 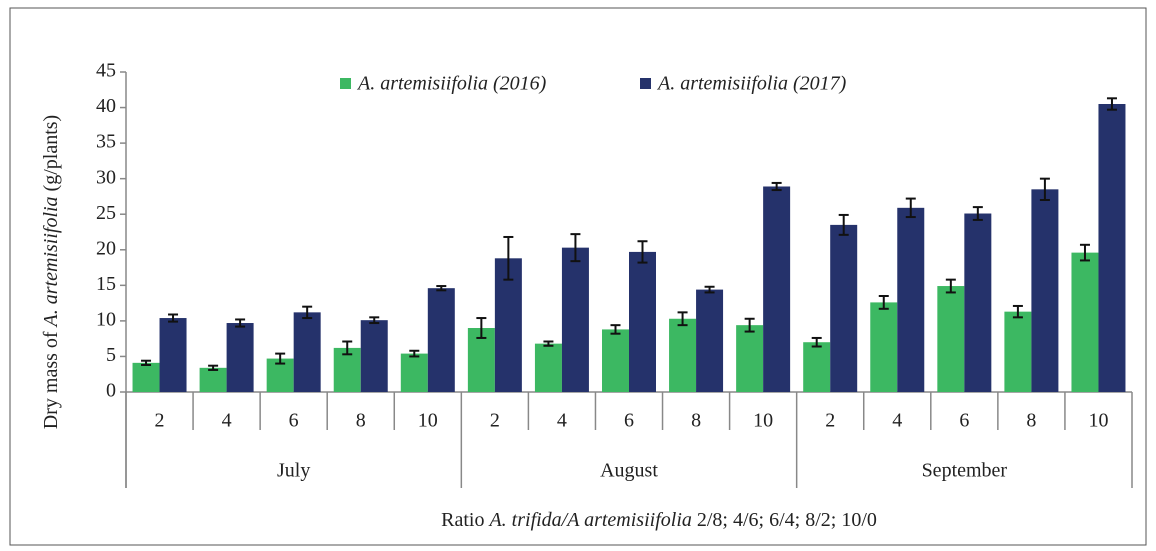 What do you see at coordinates (51, 262) in the screenshot?
I see `y-axis-title-part: A. artemisiifolia` at bounding box center [51, 262].